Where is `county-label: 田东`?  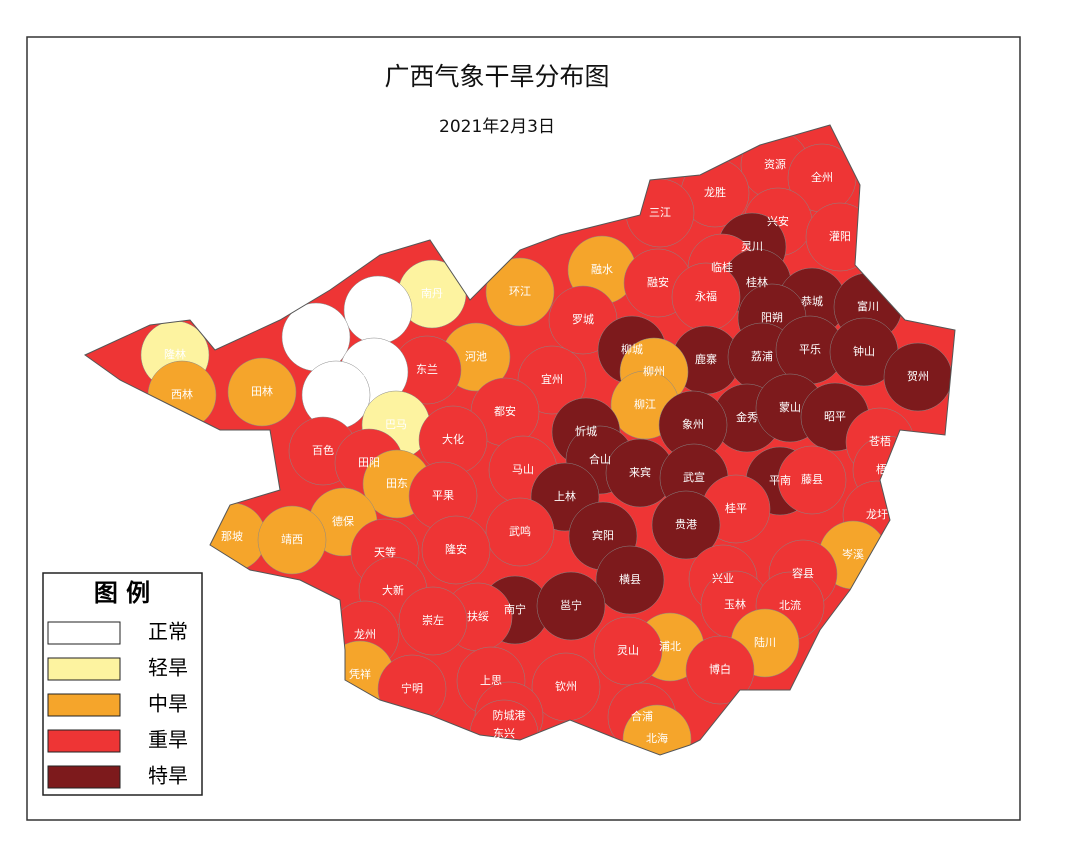
county-label: 田东 is located at coordinates (397, 483).